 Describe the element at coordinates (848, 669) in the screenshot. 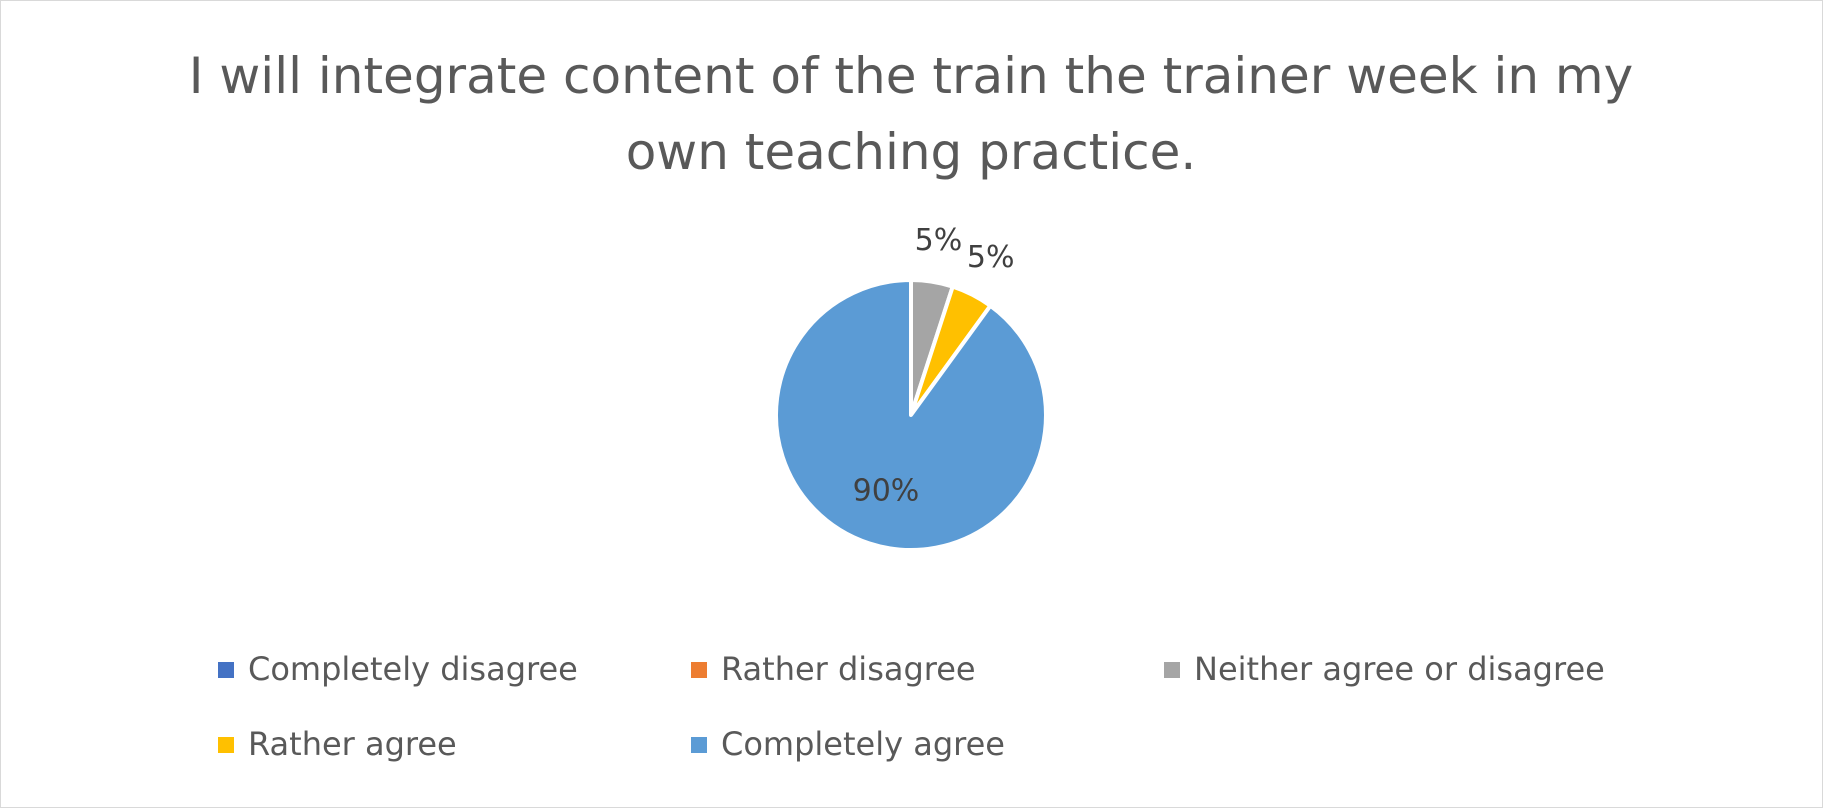

I see `legend-label: Rather disagree` at that location.